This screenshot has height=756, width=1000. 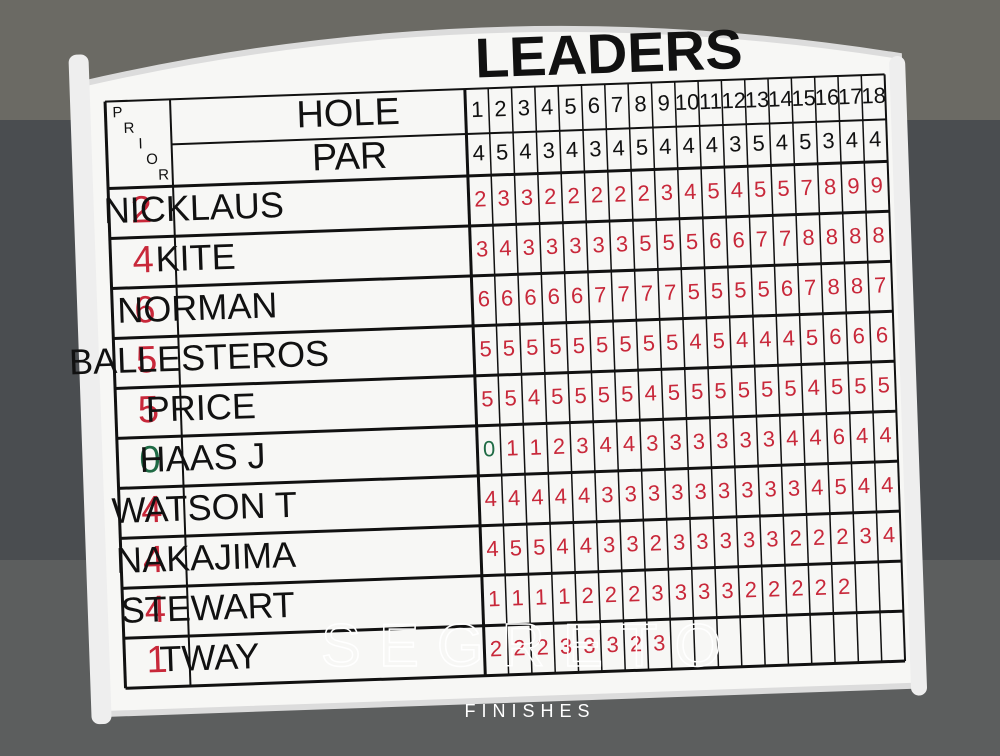 What do you see at coordinates (530, 645) in the screenshot?
I see `watermark-brand: SEGRETO` at bounding box center [530, 645].